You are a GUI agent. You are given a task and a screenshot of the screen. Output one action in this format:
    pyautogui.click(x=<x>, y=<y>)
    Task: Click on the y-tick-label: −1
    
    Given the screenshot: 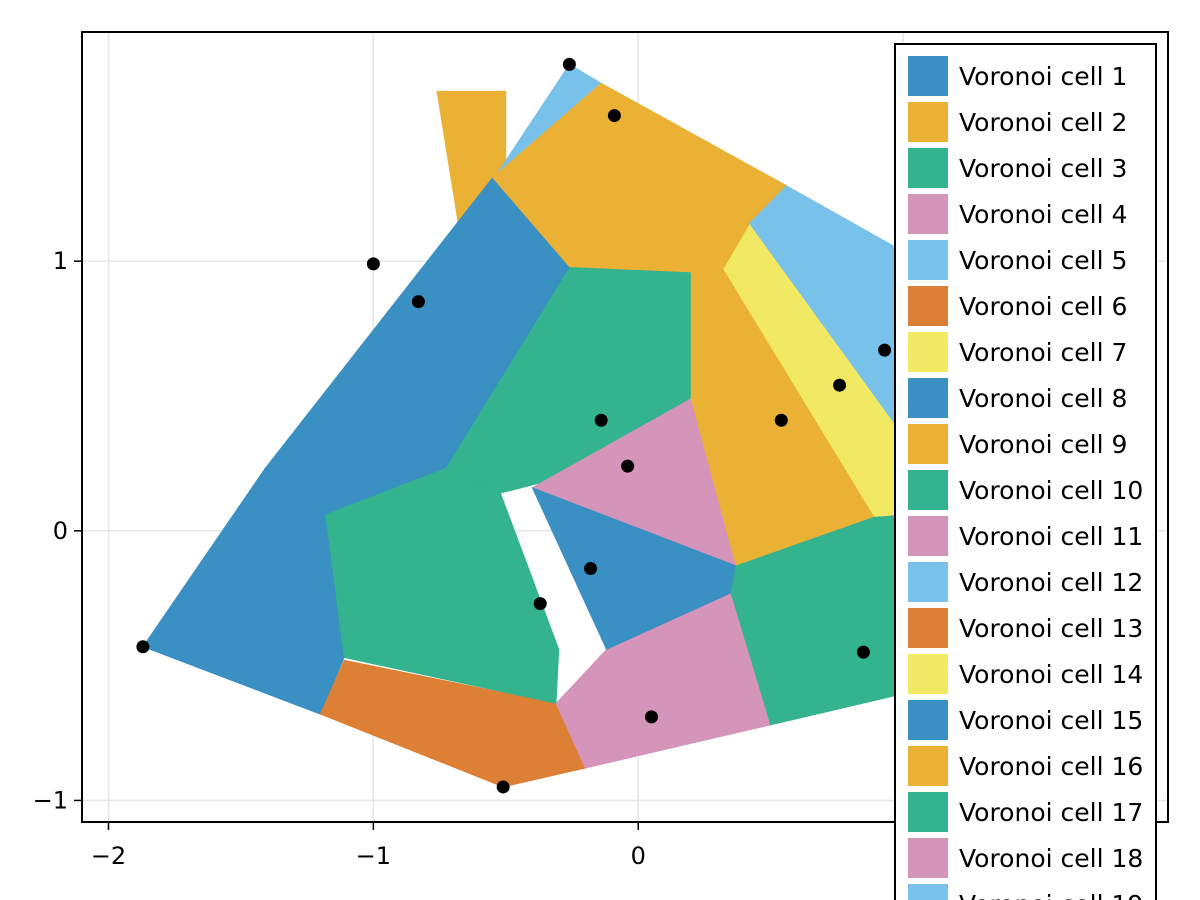 What is the action you would take?
    pyautogui.click(x=50, y=800)
    